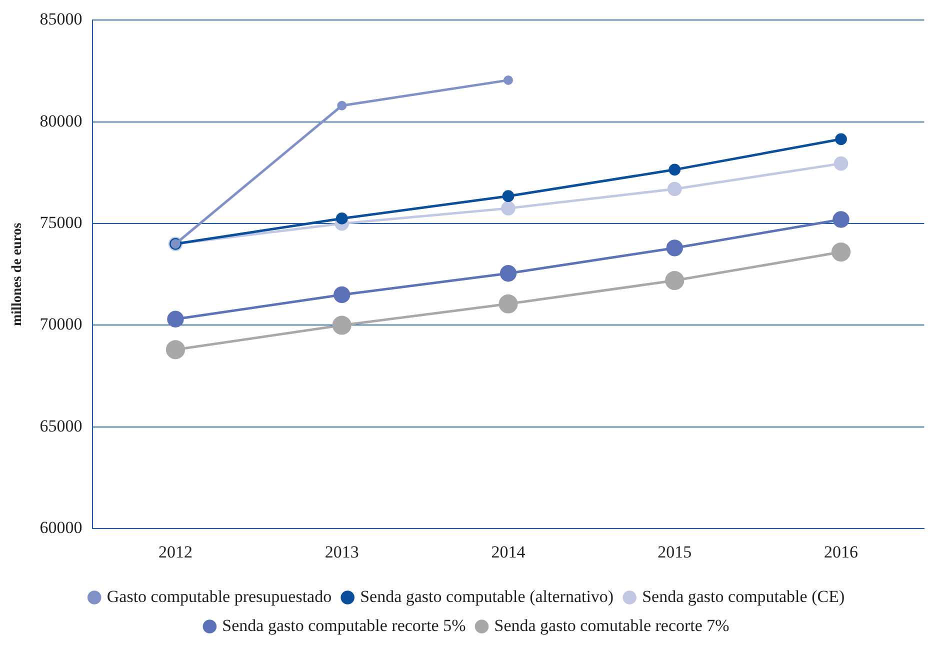 This screenshot has width=935, height=645. What do you see at coordinates (508, 552) in the screenshot?
I see `x-tick-label: 2014` at bounding box center [508, 552].